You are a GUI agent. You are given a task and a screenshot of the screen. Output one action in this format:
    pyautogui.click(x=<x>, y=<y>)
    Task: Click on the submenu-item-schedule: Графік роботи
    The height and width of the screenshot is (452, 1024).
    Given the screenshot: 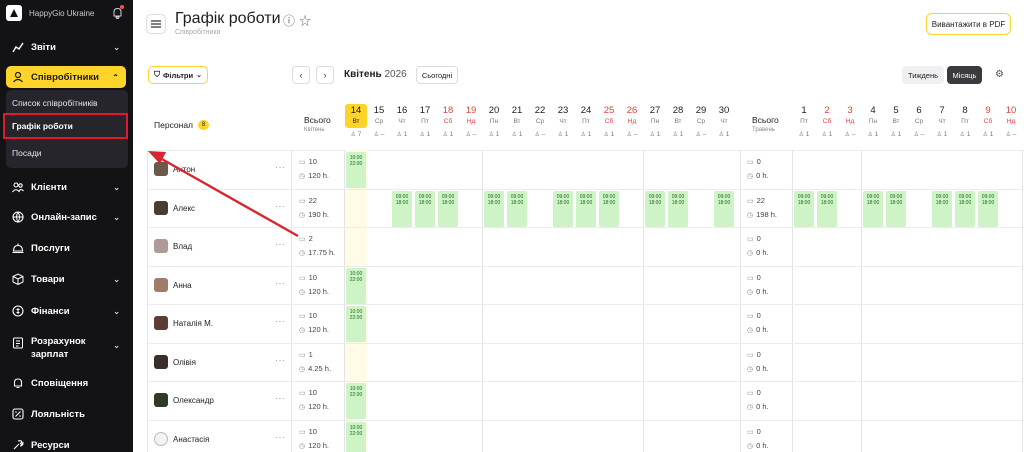 What is the action you would take?
    pyautogui.click(x=65, y=126)
    